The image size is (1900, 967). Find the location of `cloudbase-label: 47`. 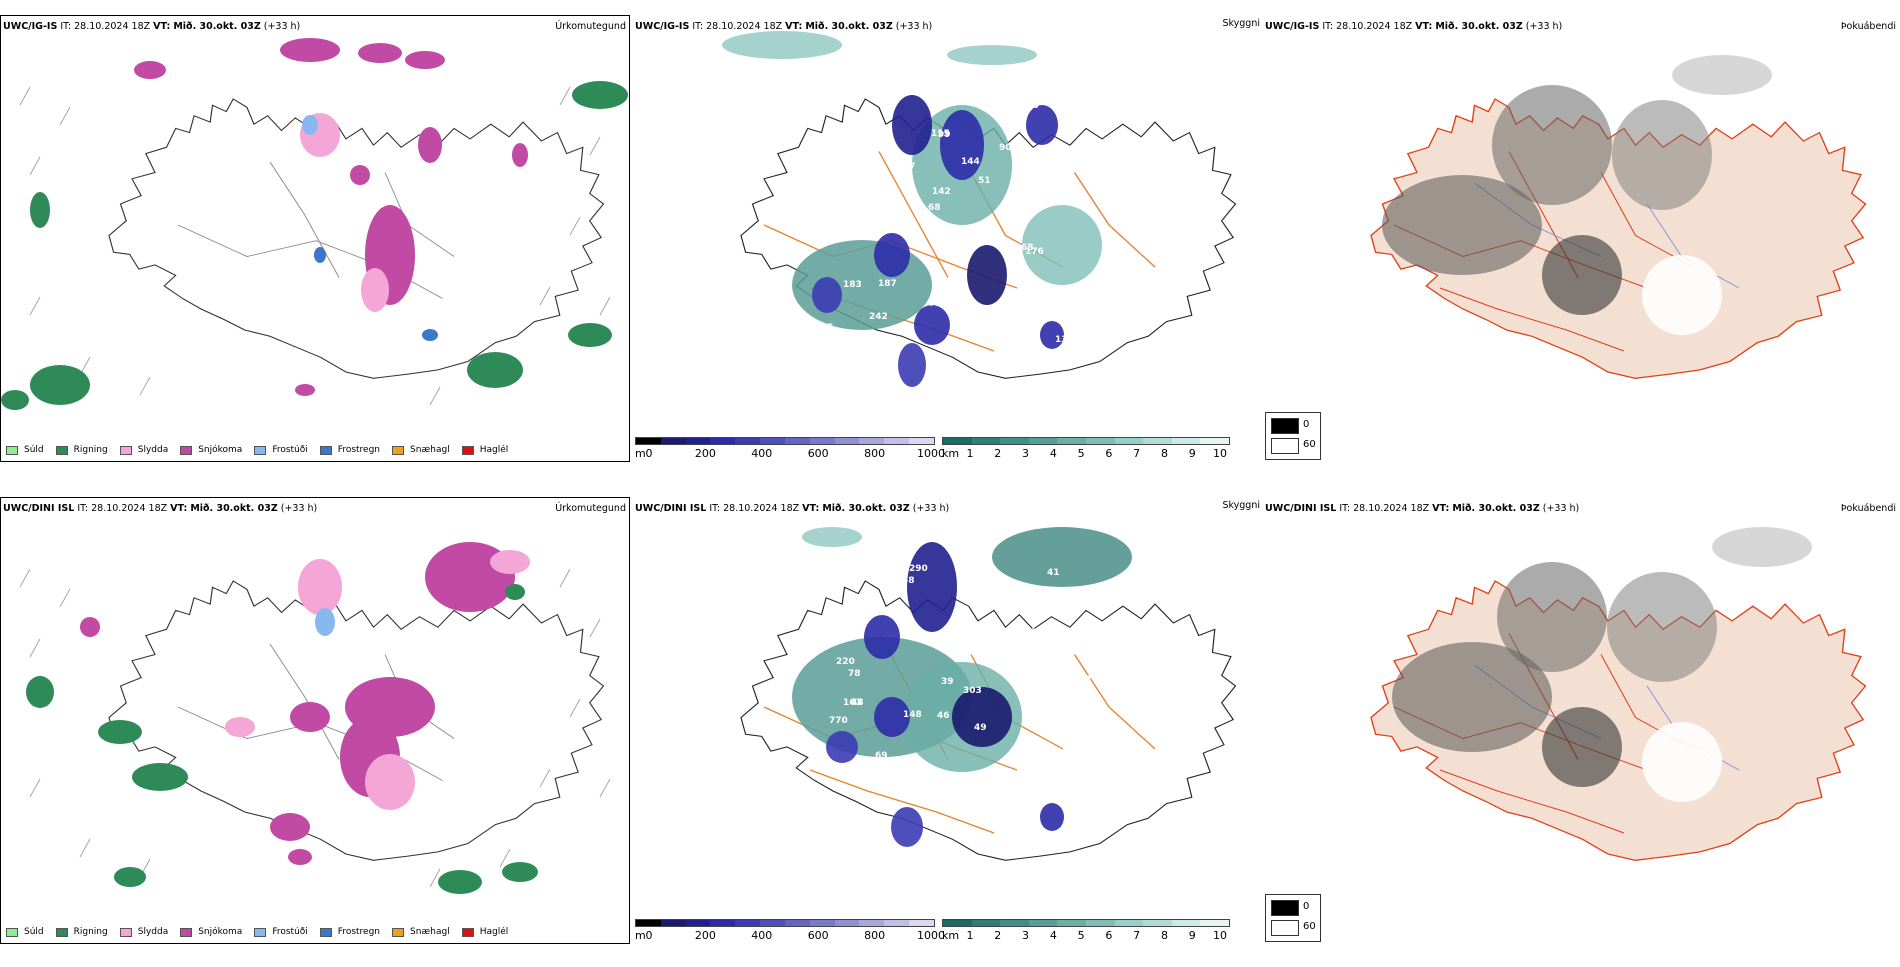

cloudbase-label: 47 is located at coordinates (938, 94).